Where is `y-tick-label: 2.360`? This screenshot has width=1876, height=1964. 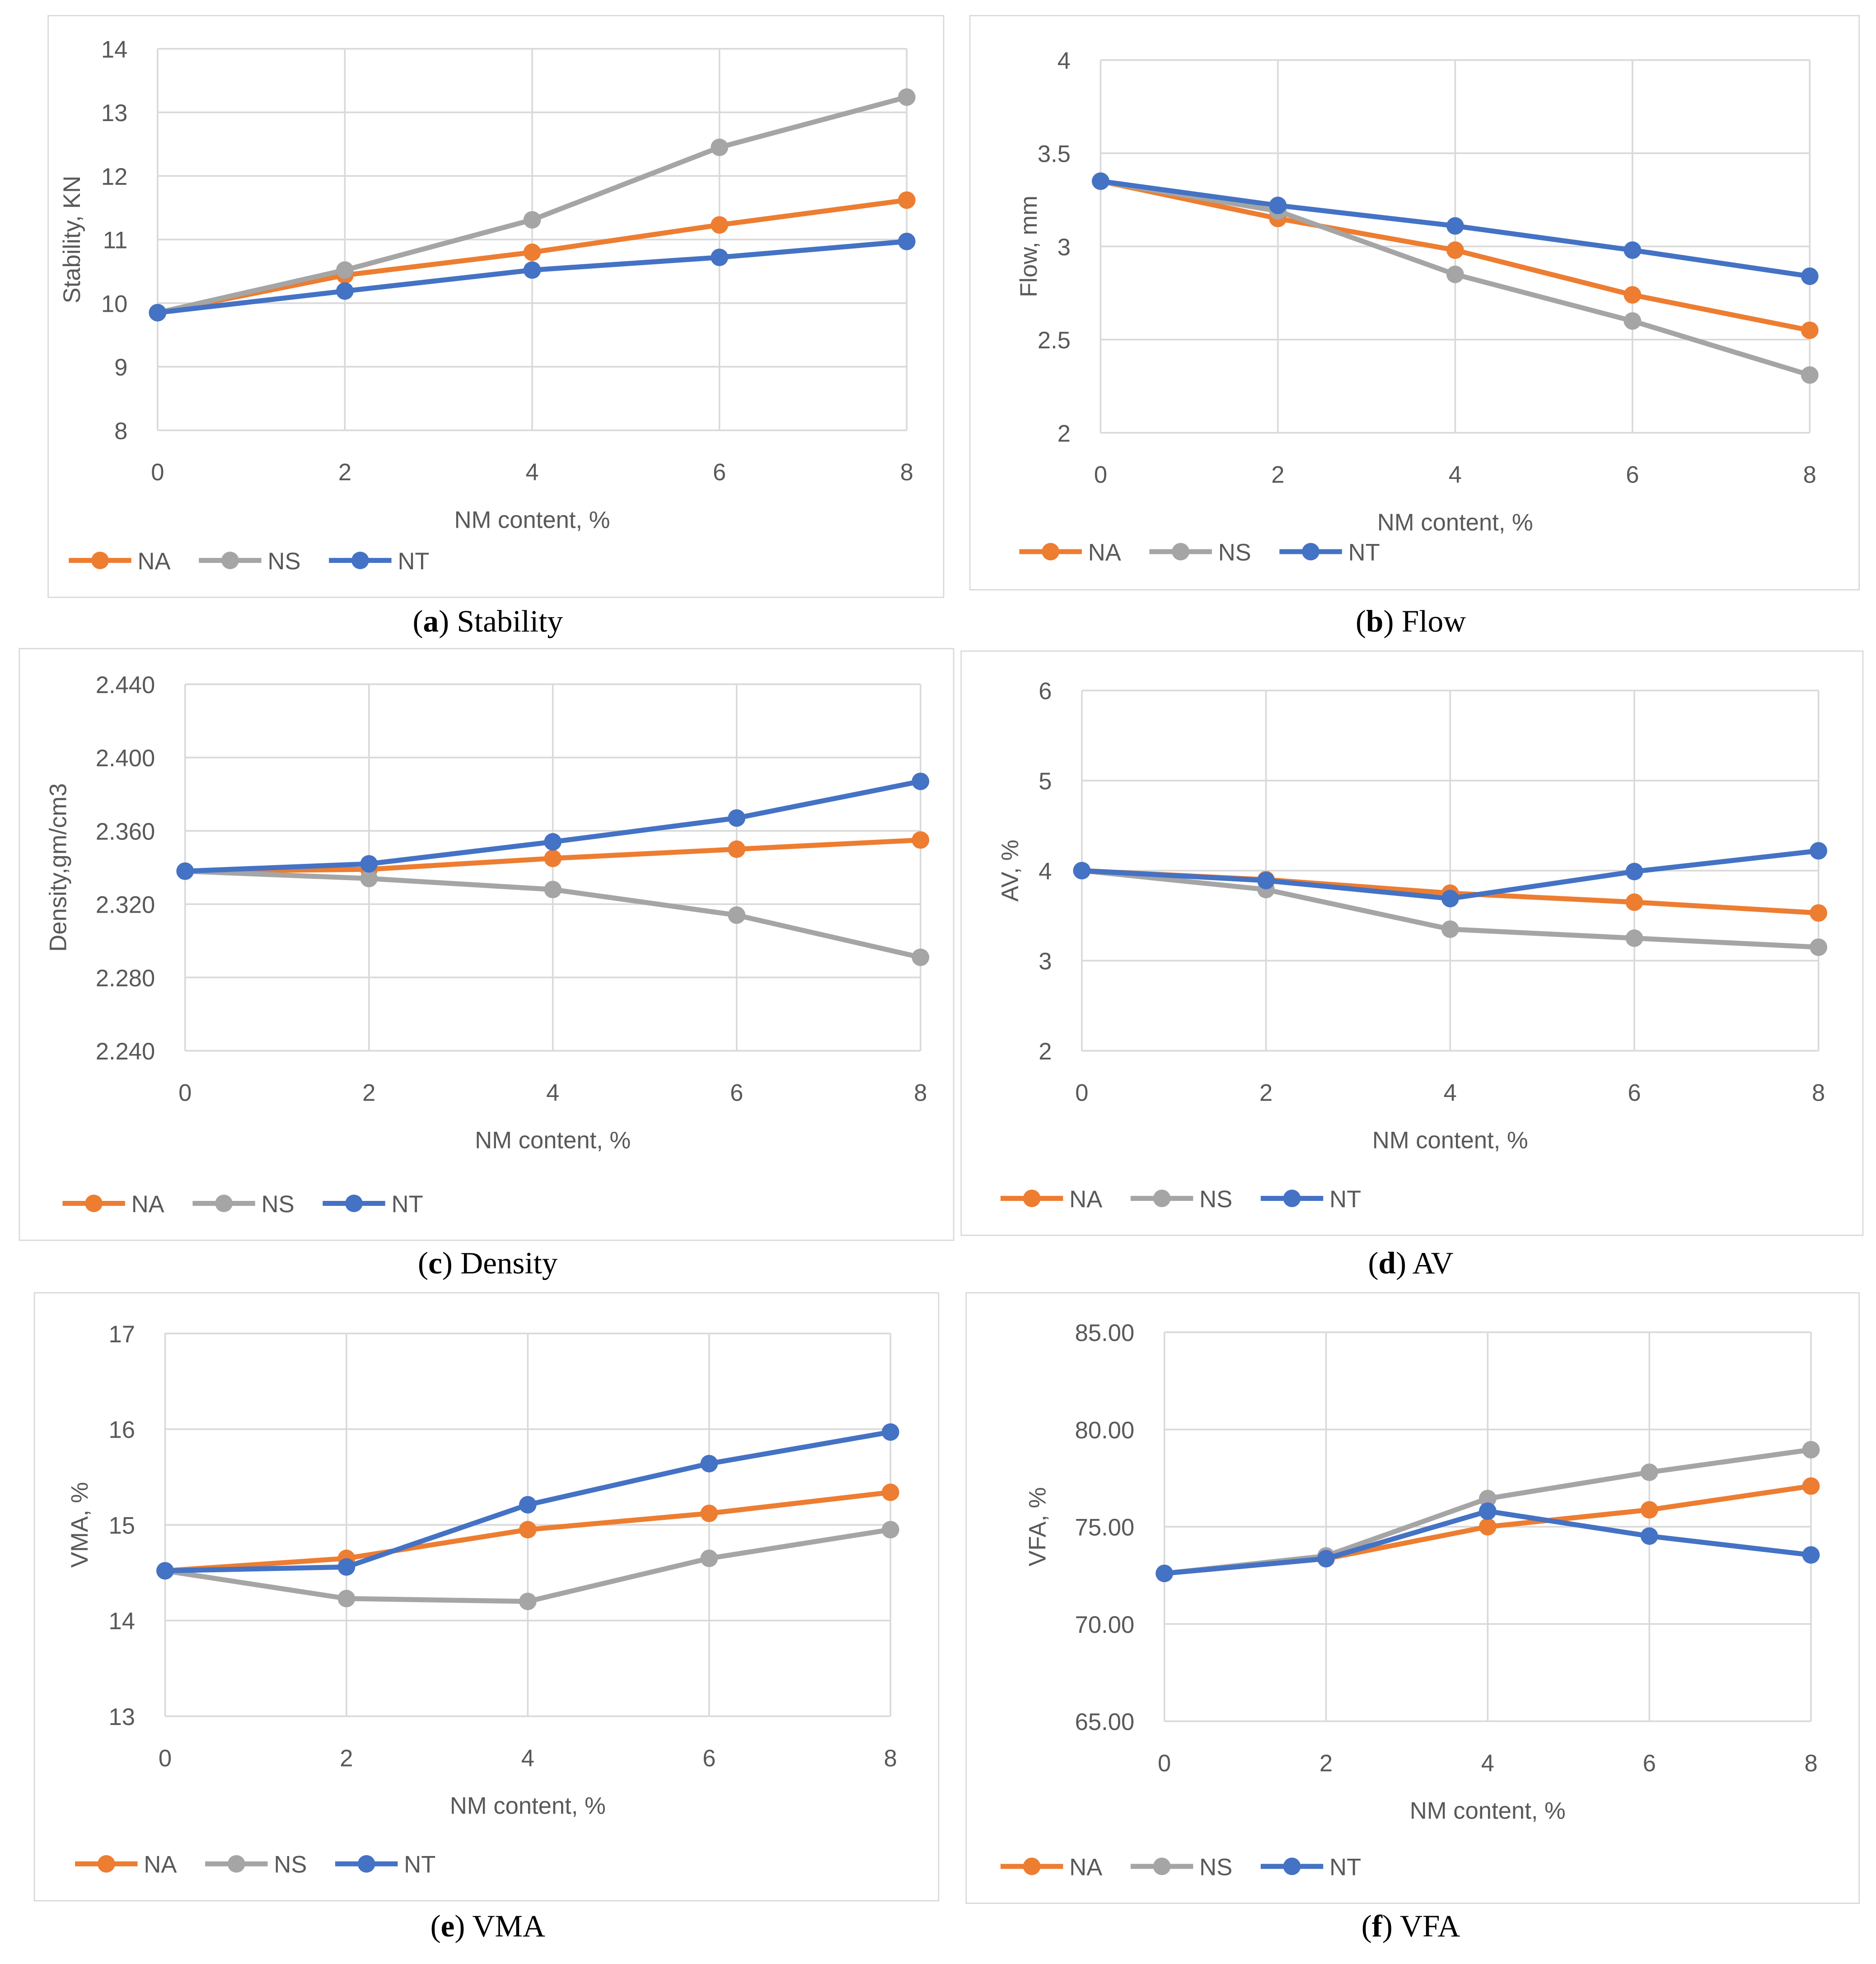
y-tick-label: 2.360 is located at coordinates (125, 831).